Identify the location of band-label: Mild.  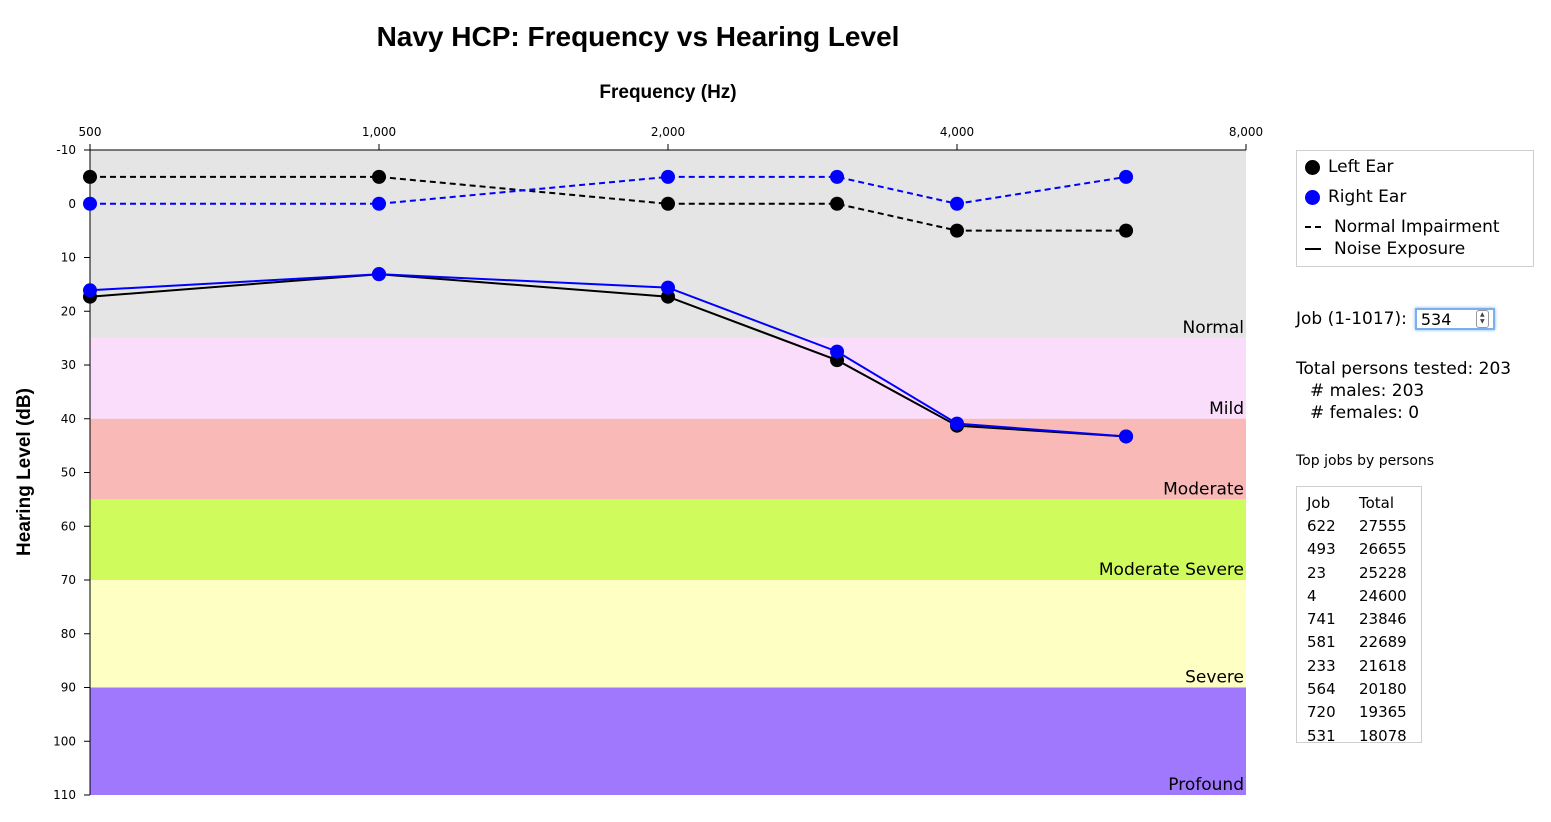
(1226, 409).